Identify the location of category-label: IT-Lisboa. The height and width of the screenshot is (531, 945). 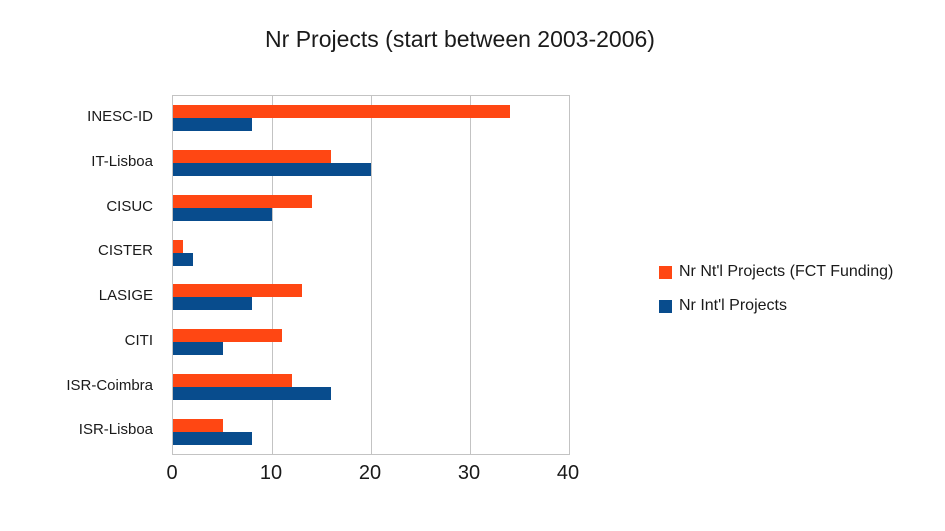
(122, 161).